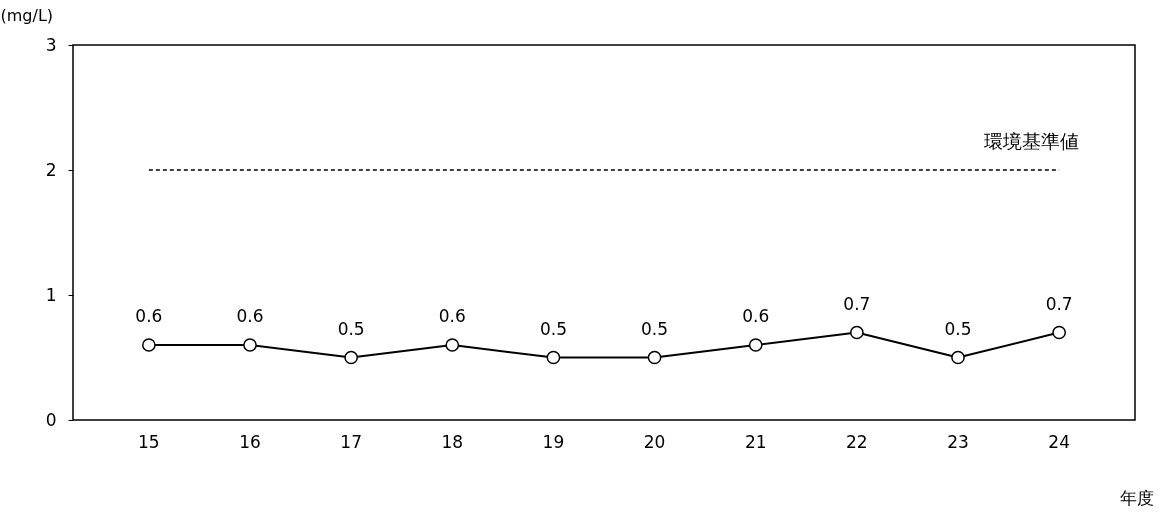 The width and height of the screenshot is (1160, 515). Describe the element at coordinates (51, 44) in the screenshot. I see `y-tick-label: 3` at that location.